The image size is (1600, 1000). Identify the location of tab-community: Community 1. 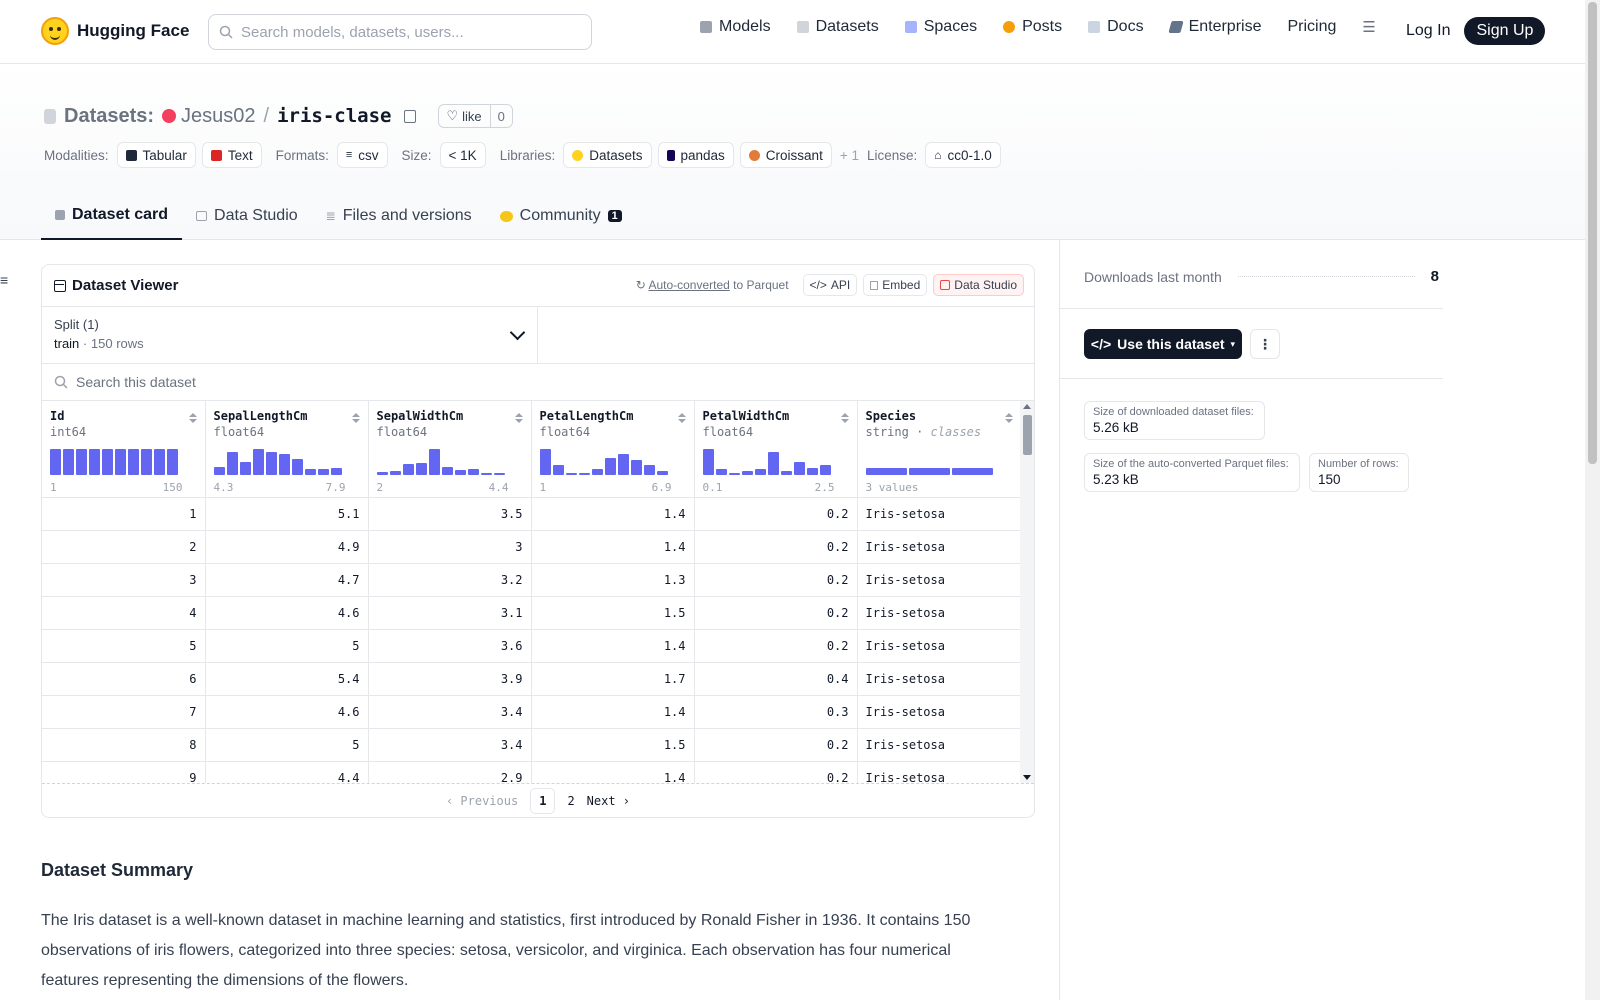
(561, 216).